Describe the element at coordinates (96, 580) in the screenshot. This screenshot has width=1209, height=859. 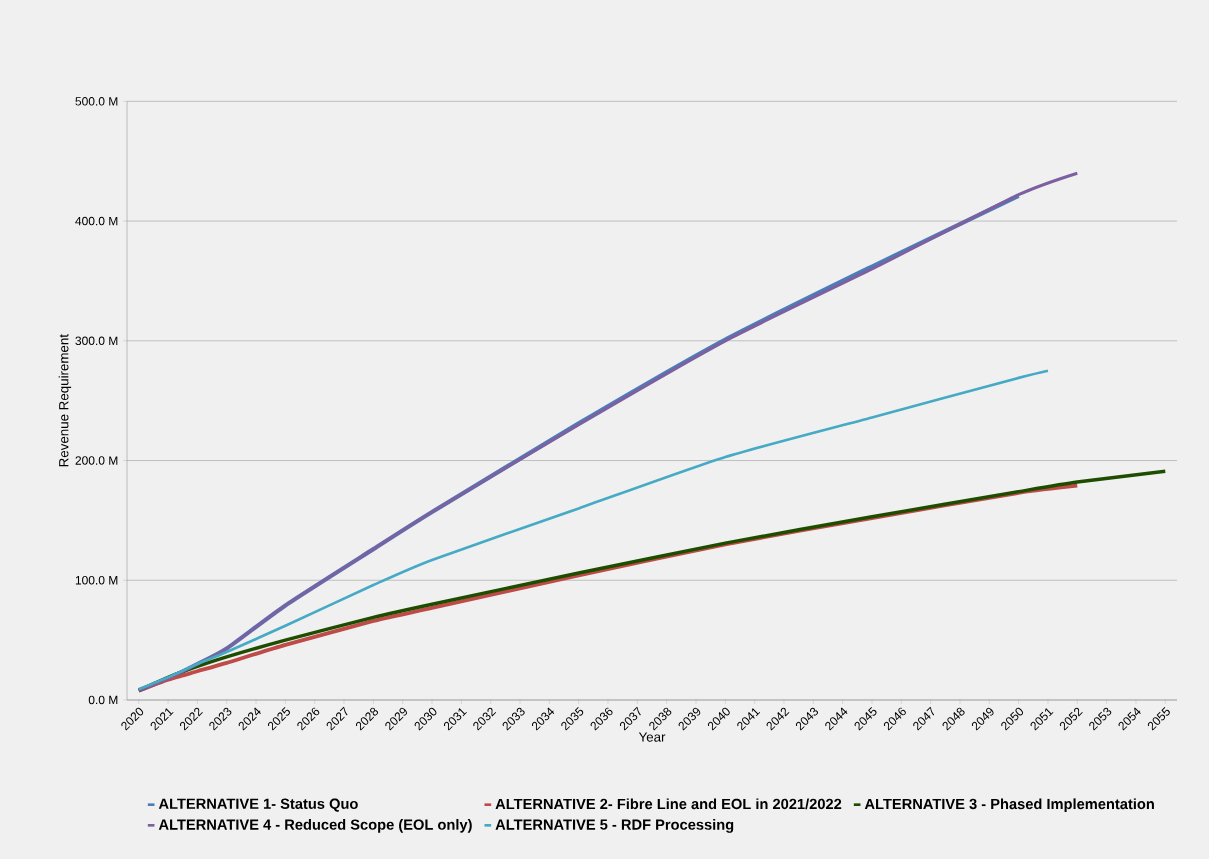
I see `y-tick-label: 100.0 M` at that location.